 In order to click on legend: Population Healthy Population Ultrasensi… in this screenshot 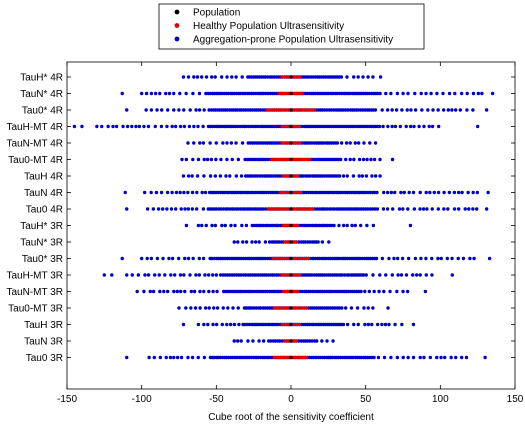, I will do `click(291, 26)`.